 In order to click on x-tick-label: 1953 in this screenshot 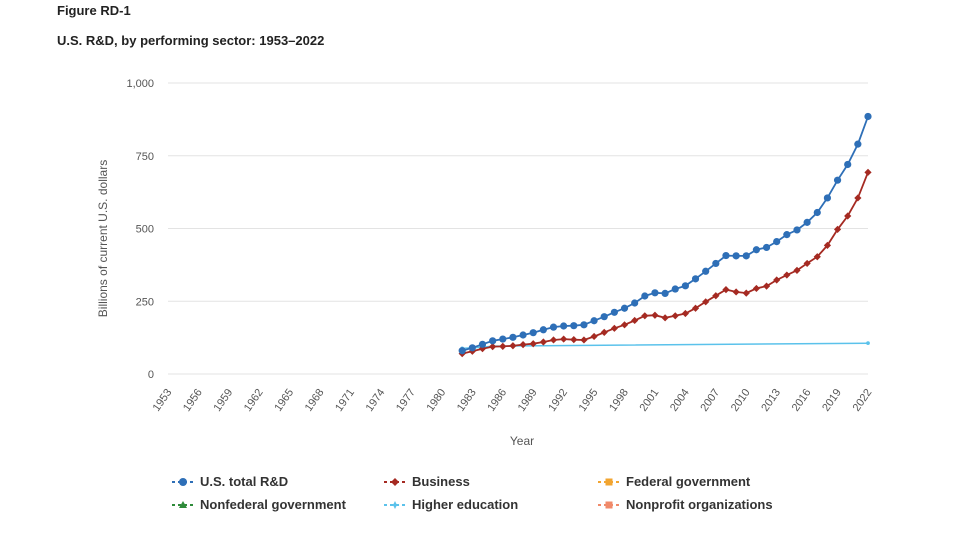, I will do `click(163, 400)`.